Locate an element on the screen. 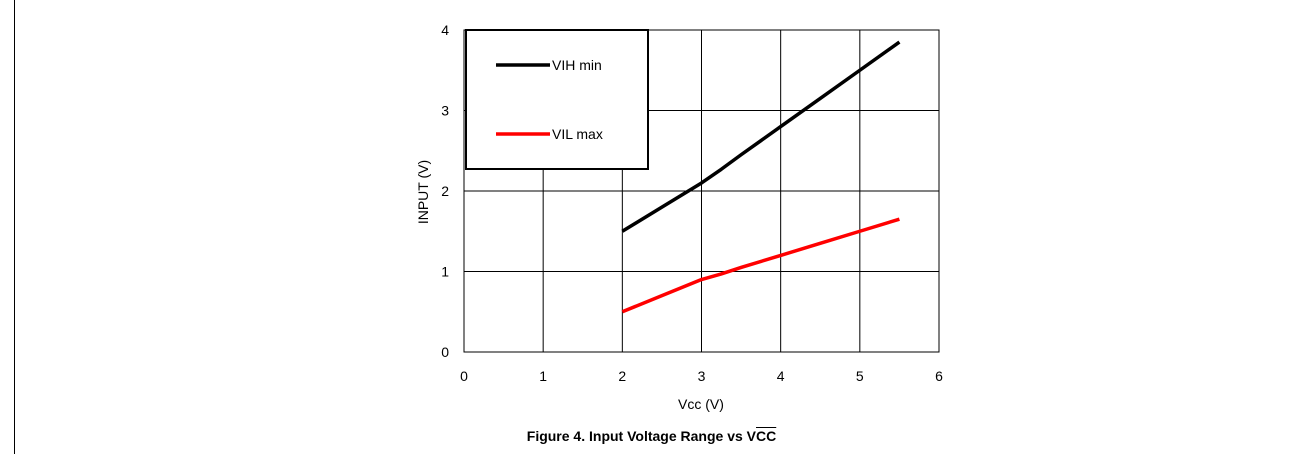  chart-series is located at coordinates (761, 177).